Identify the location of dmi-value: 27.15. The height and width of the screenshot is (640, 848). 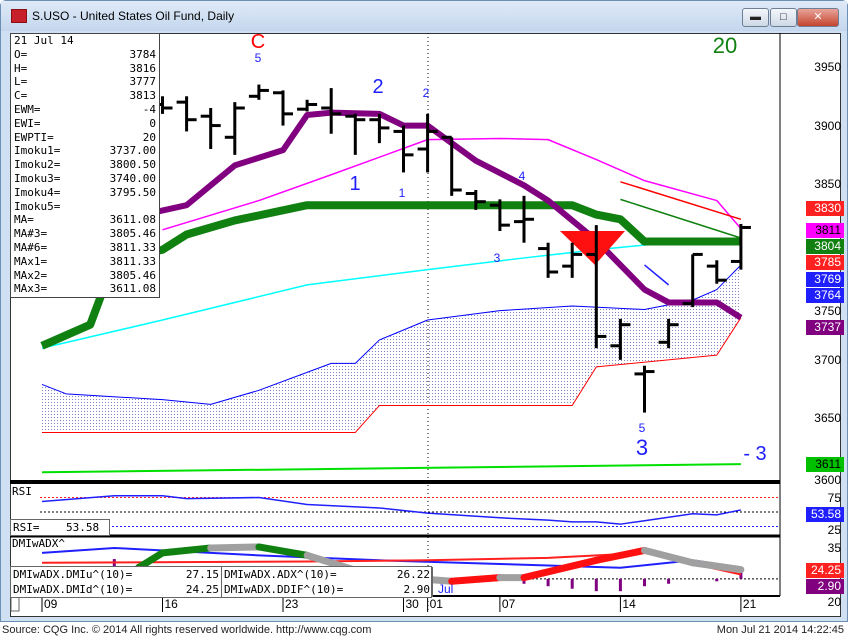
(202, 574).